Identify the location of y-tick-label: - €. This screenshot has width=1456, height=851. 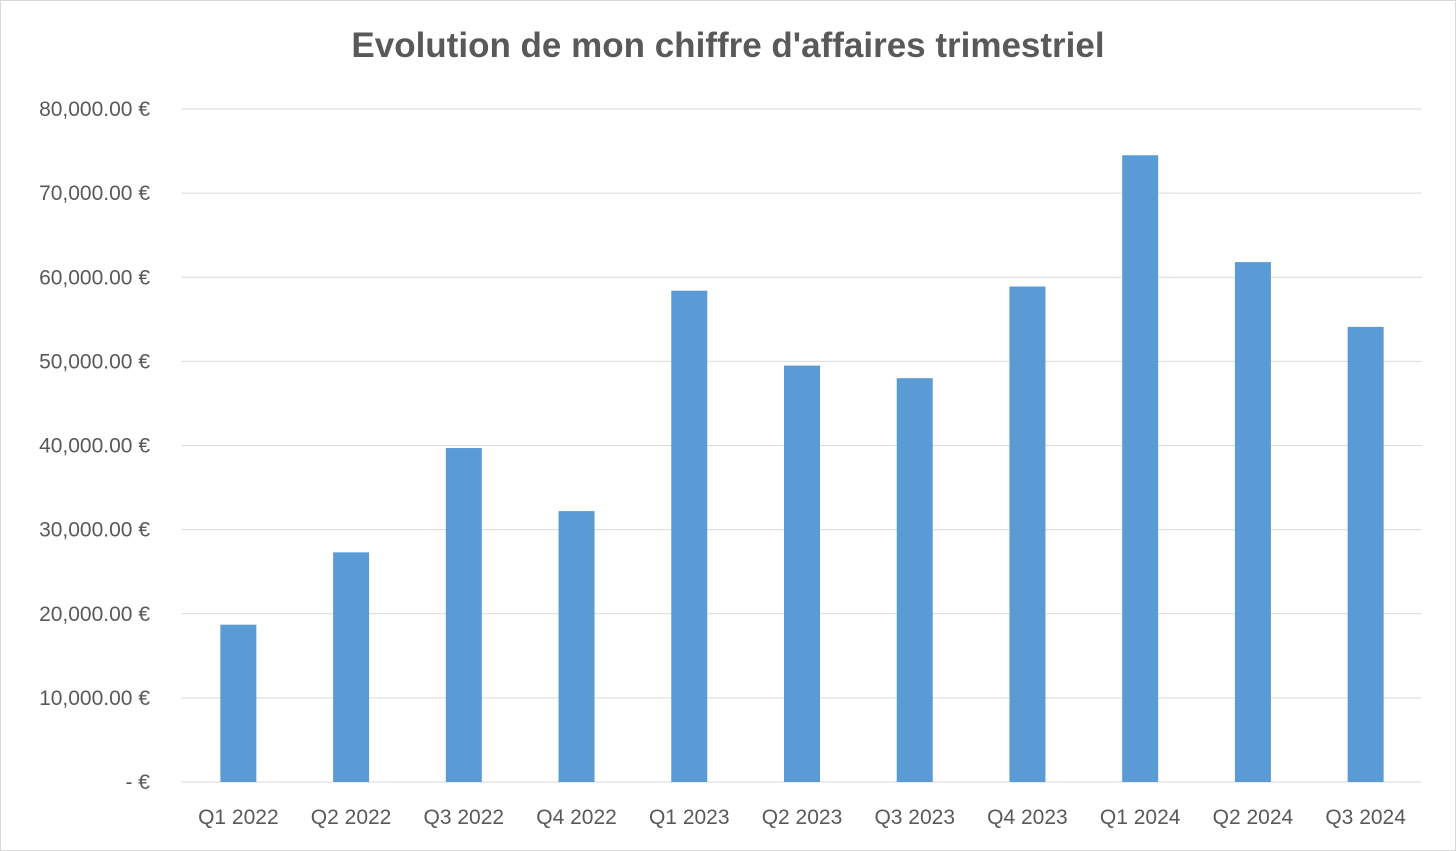
(137, 782).